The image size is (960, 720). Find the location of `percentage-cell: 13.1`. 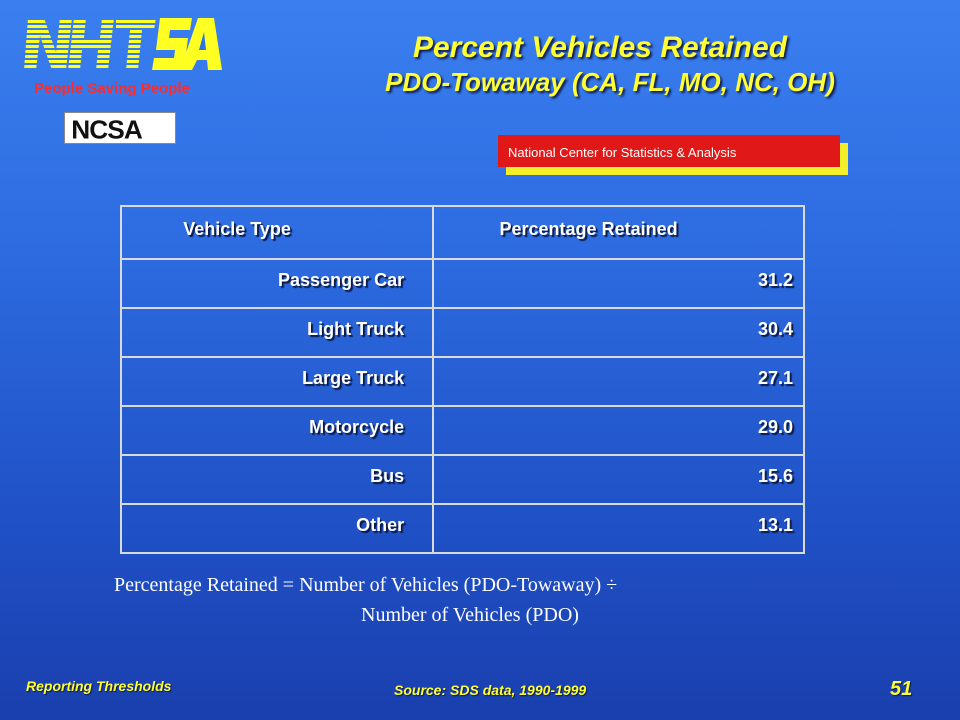

percentage-cell: 13.1 is located at coordinates (618, 528).